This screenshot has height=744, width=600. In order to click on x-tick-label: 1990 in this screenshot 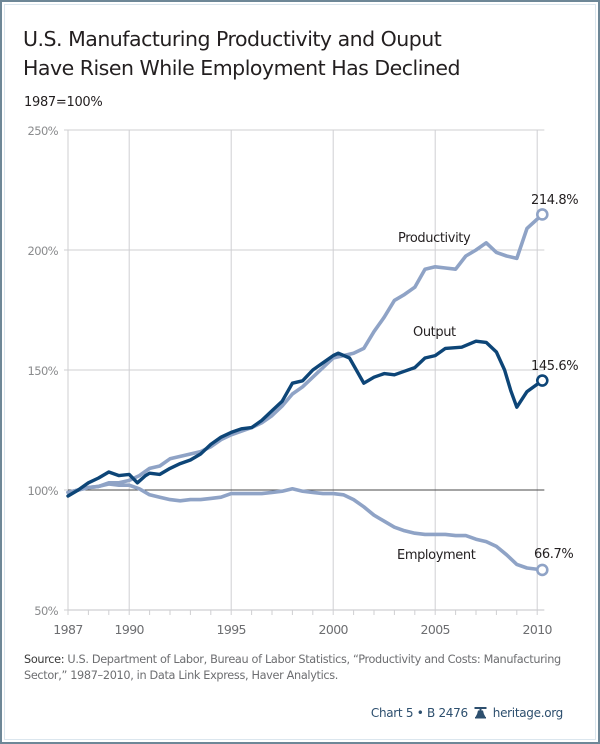, I will do `click(129, 629)`.